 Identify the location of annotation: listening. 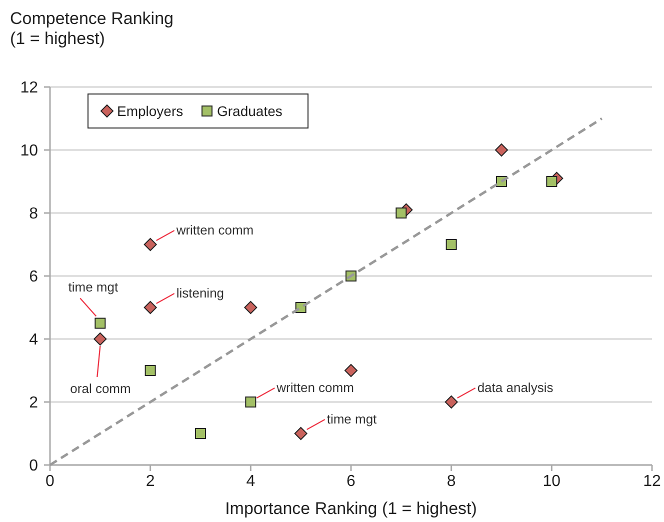
(200, 293).